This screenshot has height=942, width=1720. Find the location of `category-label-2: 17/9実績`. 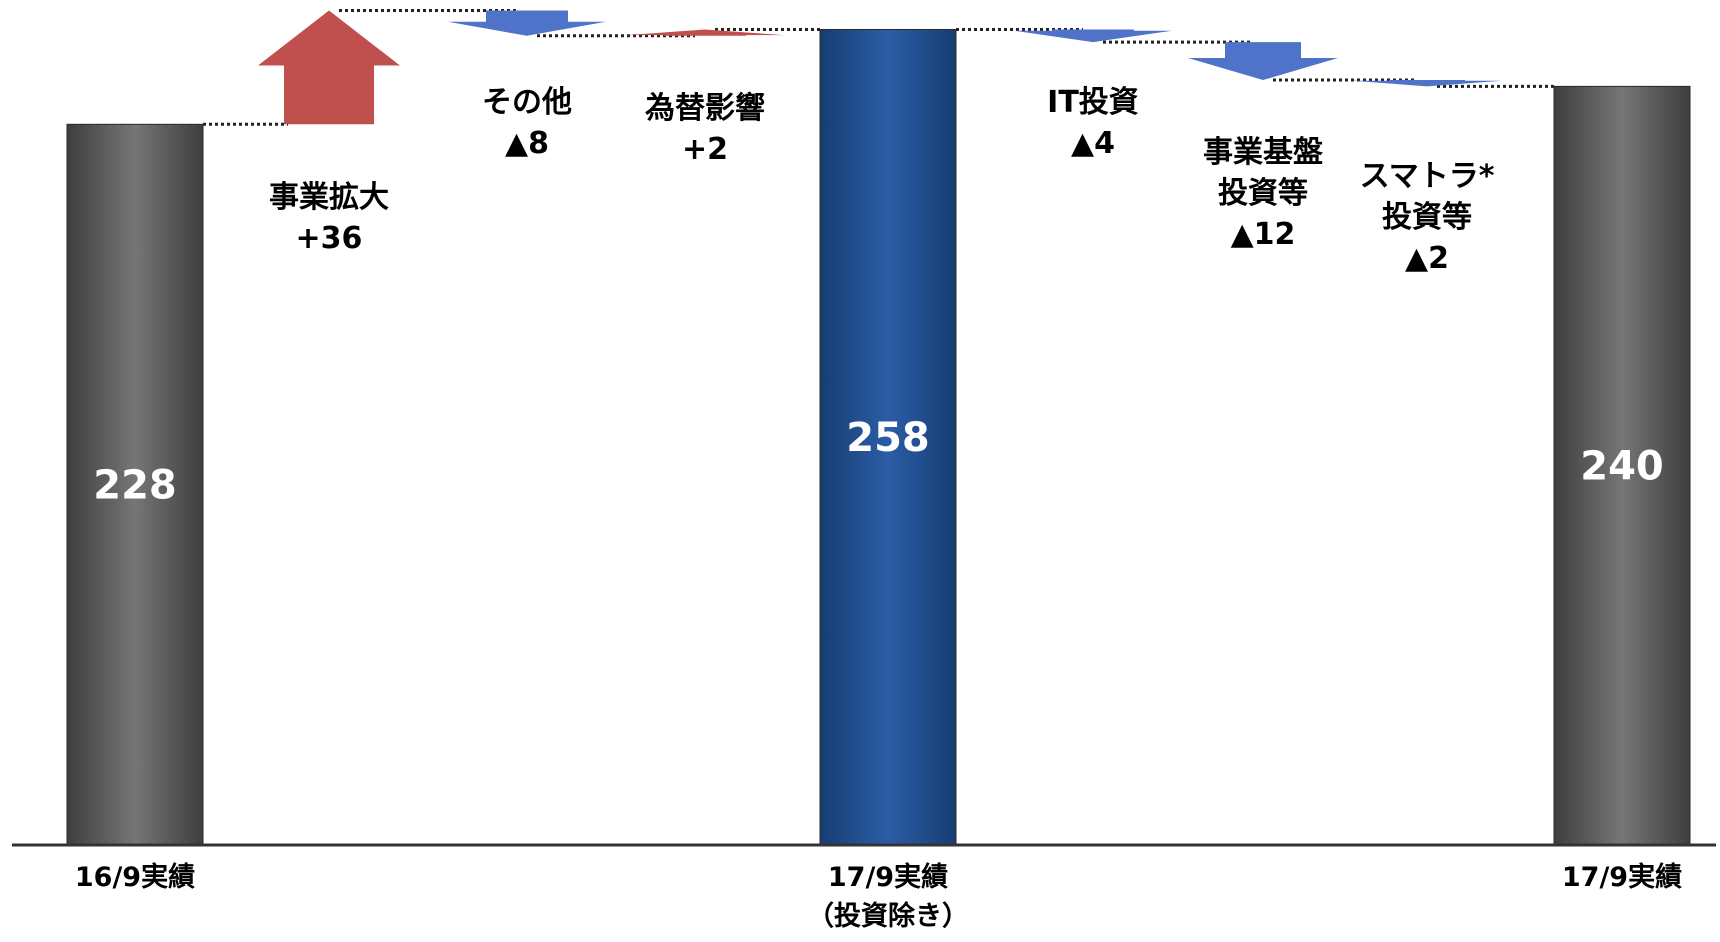

category-label-2: 17/9実績 is located at coordinates (888, 877).